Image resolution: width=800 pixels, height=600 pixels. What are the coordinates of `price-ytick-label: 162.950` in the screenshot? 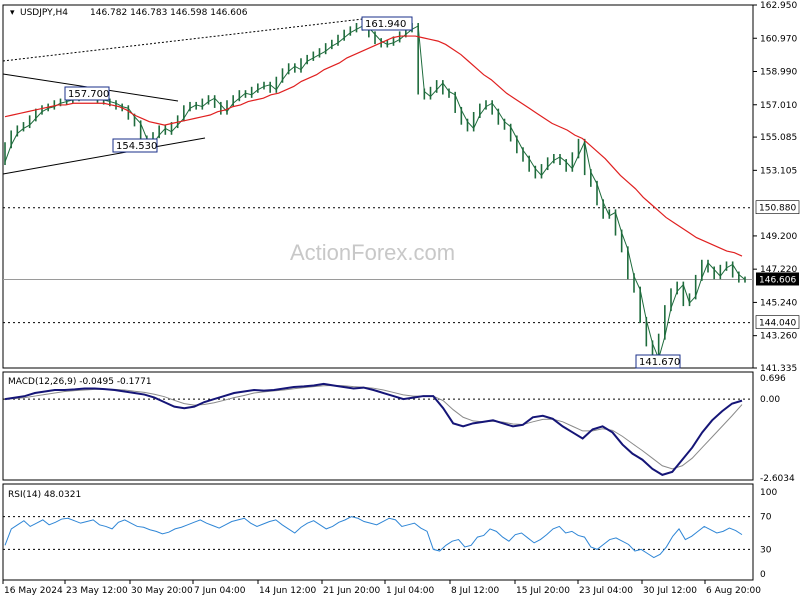 It's located at (778, 6).